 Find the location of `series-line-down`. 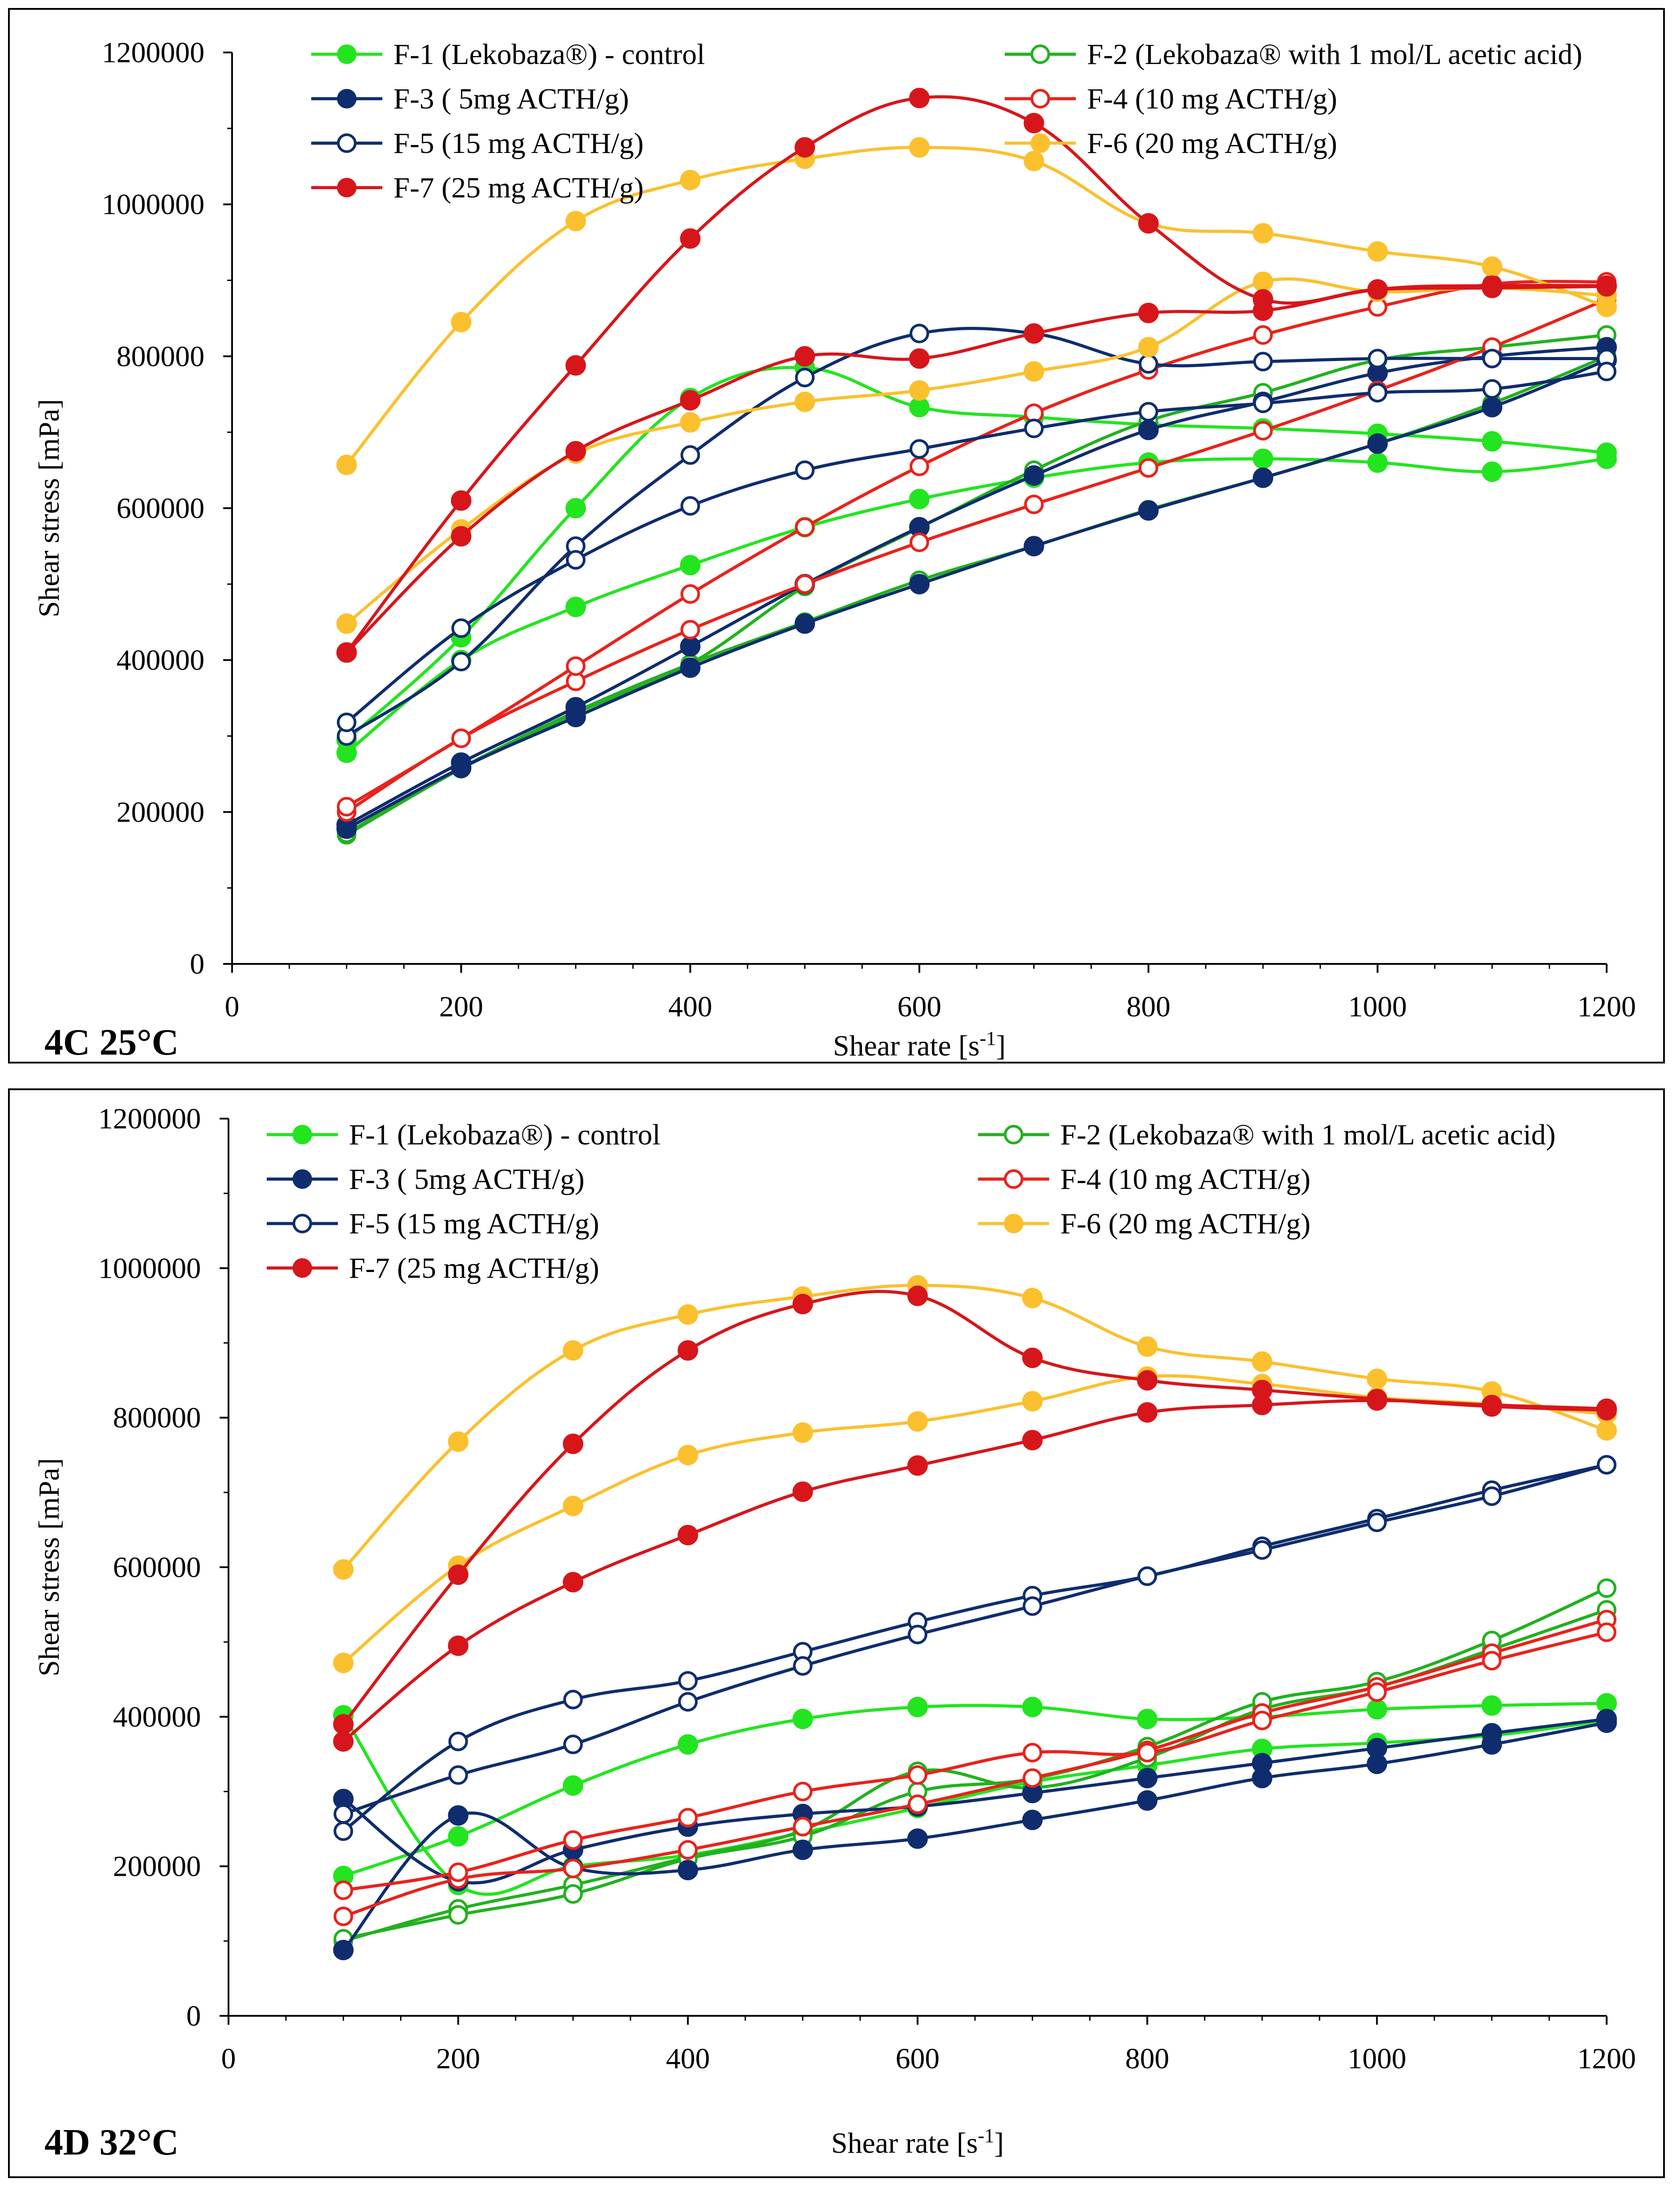

series-line-down is located at coordinates (974, 1648).